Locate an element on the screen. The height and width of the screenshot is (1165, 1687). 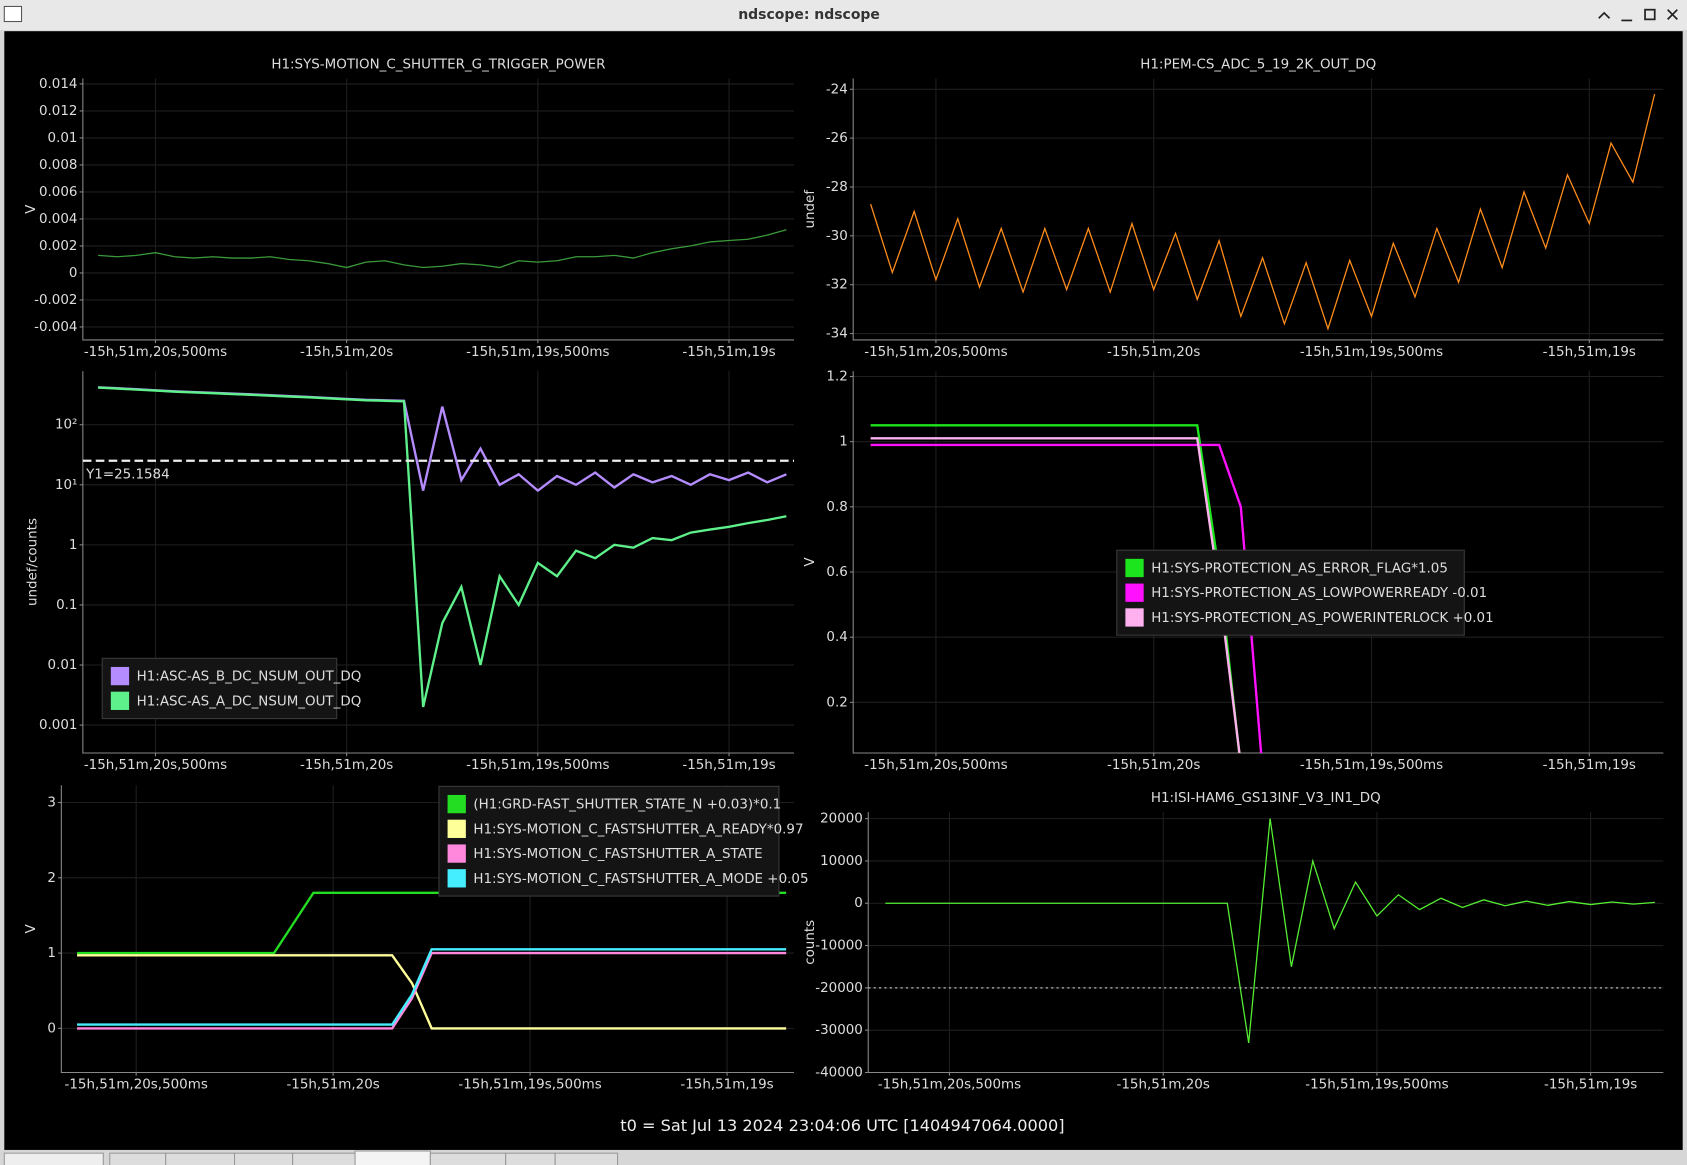
y-tick-label: -10000 is located at coordinates (839, 946).